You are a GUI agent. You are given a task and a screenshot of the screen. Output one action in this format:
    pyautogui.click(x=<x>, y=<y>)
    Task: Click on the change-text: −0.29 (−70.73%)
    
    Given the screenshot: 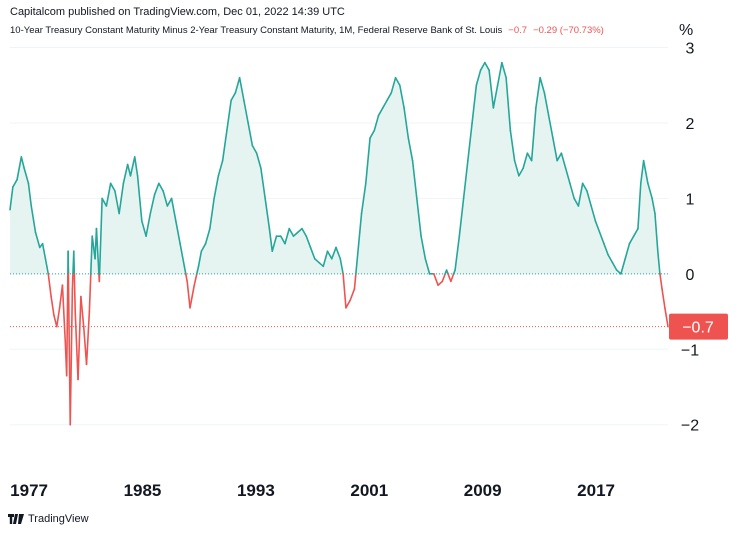 What is the action you would take?
    pyautogui.click(x=568, y=30)
    